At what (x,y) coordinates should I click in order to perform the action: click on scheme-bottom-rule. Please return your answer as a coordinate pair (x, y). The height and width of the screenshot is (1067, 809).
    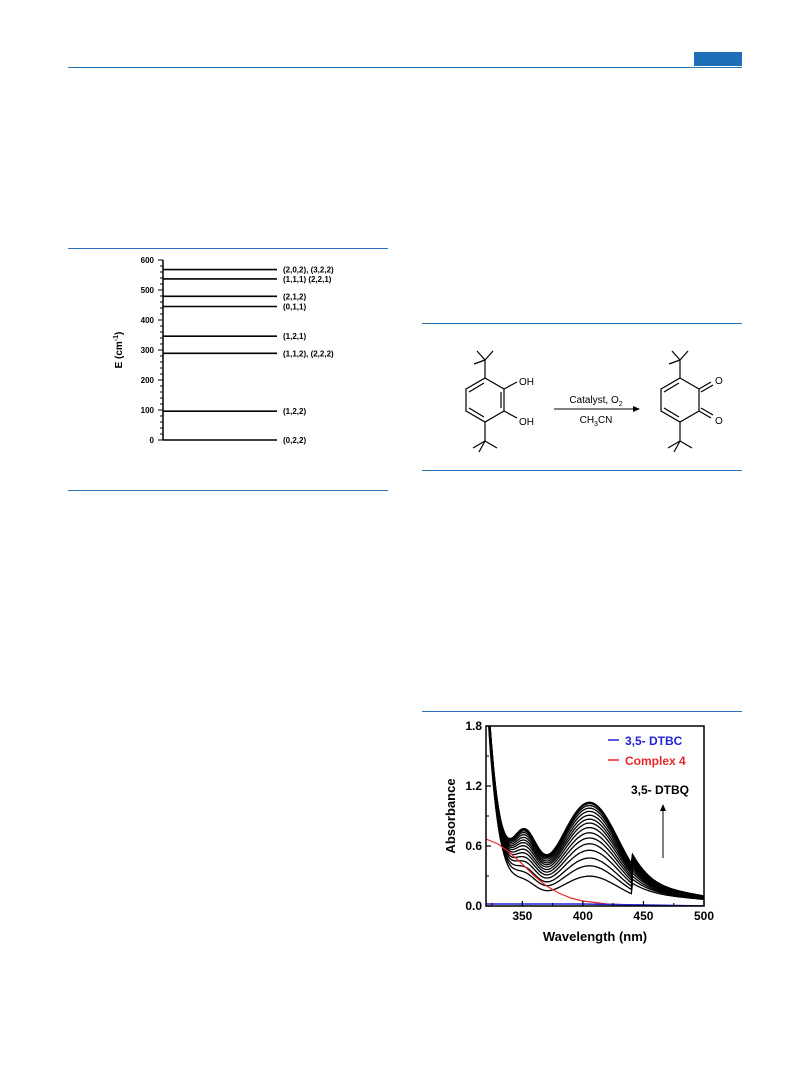
    Looking at the image, I should click on (582, 470).